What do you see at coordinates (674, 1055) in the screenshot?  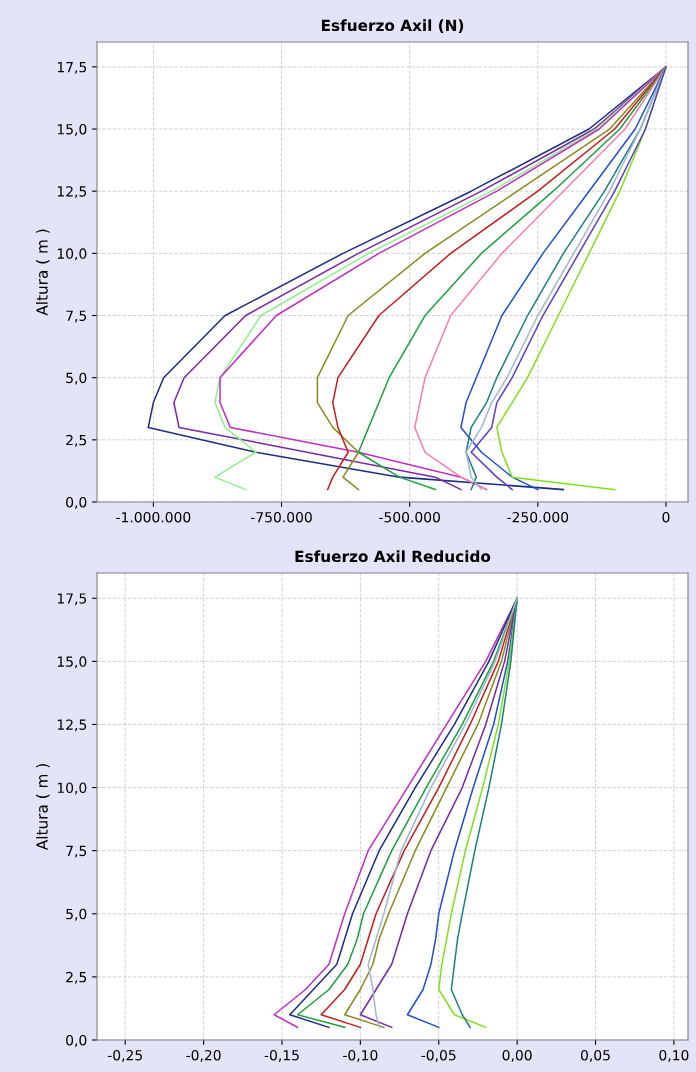 I see `x-tick-label: 0,10` at bounding box center [674, 1055].